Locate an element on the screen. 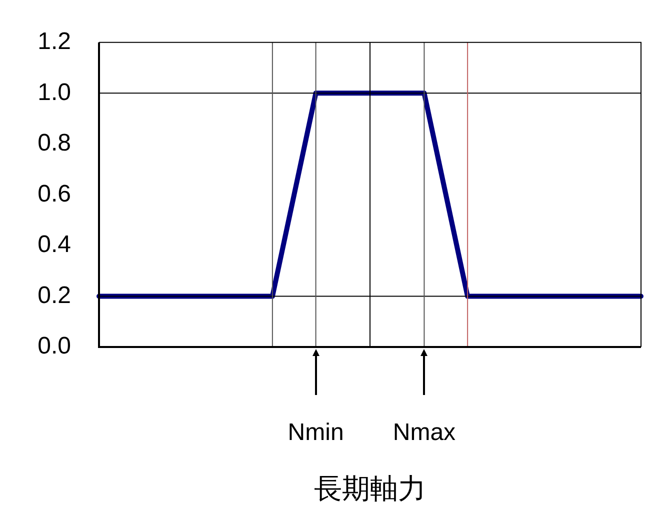  x-tick-label: Nmax is located at coordinates (424, 432).